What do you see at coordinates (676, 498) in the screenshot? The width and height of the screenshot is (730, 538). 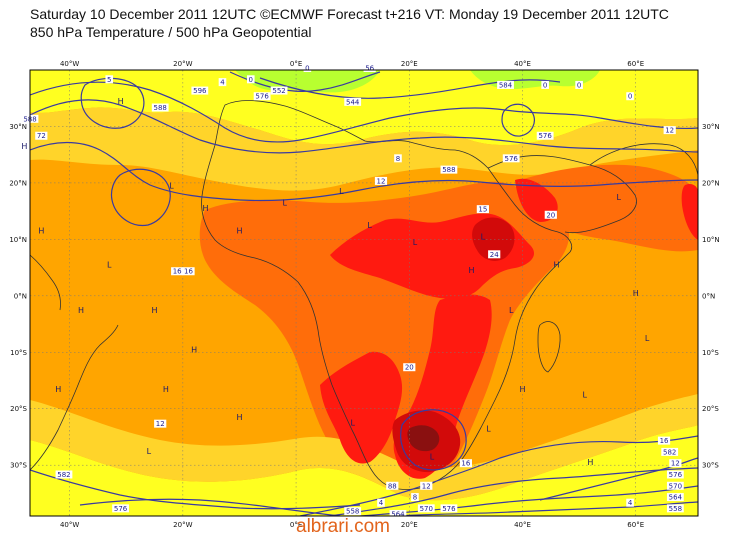 I see `contour-label: 564` at bounding box center [676, 498].